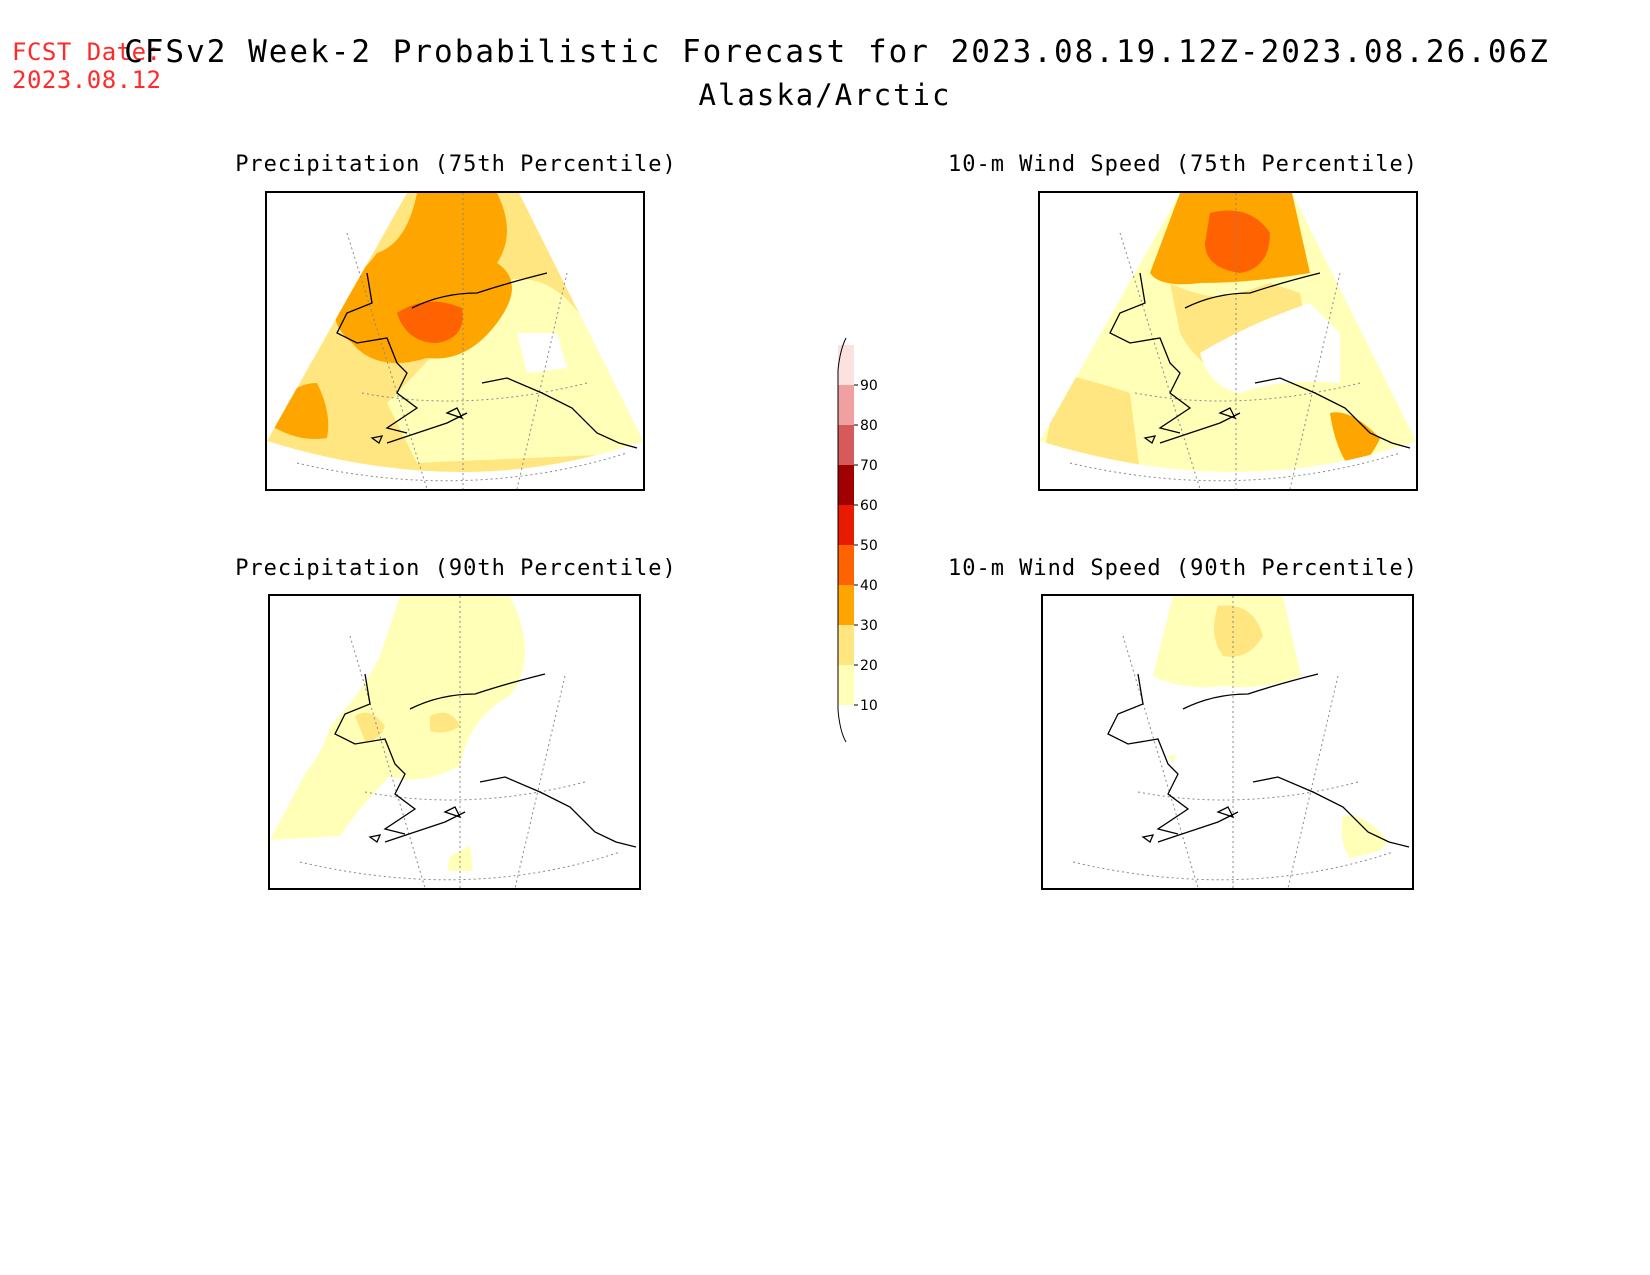 This screenshot has width=1650, height=1275. What do you see at coordinates (456, 164) in the screenshot?
I see `panel-title-precip-75: Precipitation (75th Percentile)` at bounding box center [456, 164].